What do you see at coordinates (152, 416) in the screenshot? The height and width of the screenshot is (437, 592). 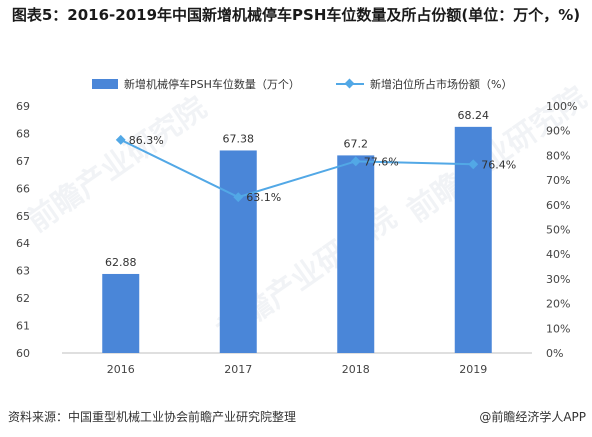 I see `source-note: 资料来源：中国重型机械工业协会前瞻产业研究院整理` at bounding box center [152, 416].